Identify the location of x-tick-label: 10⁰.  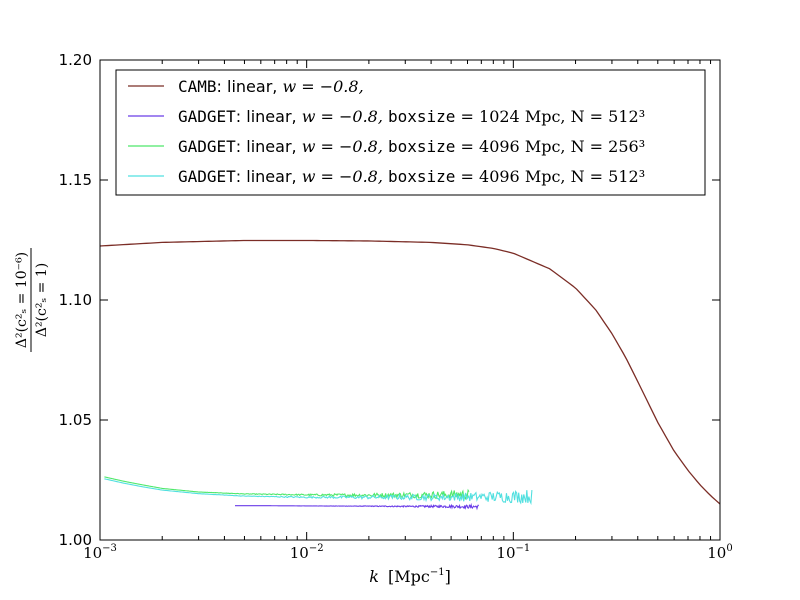
(719, 552).